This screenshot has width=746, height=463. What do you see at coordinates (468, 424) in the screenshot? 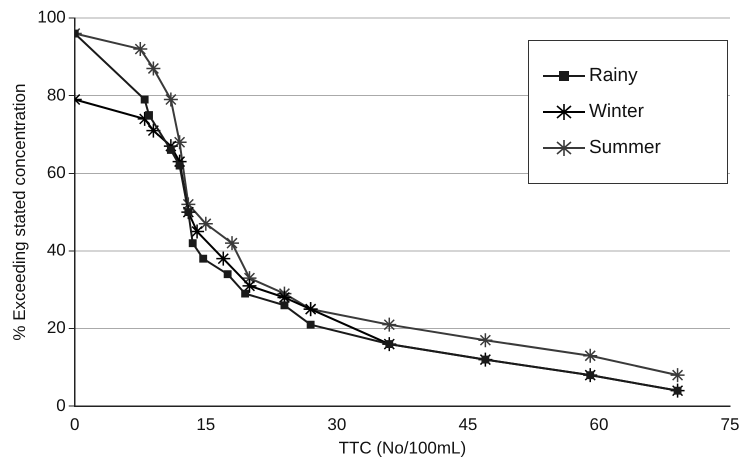
I see `x-tick-label: 45` at bounding box center [468, 424].